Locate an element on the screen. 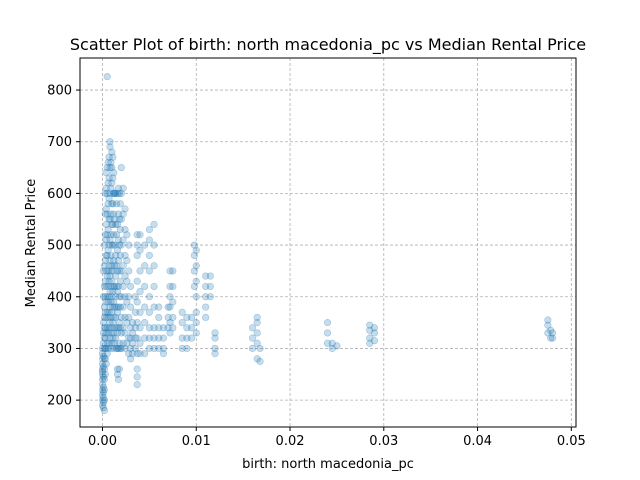 The height and width of the screenshot is (480, 640). y-tick-label: 200 is located at coordinates (59, 401).